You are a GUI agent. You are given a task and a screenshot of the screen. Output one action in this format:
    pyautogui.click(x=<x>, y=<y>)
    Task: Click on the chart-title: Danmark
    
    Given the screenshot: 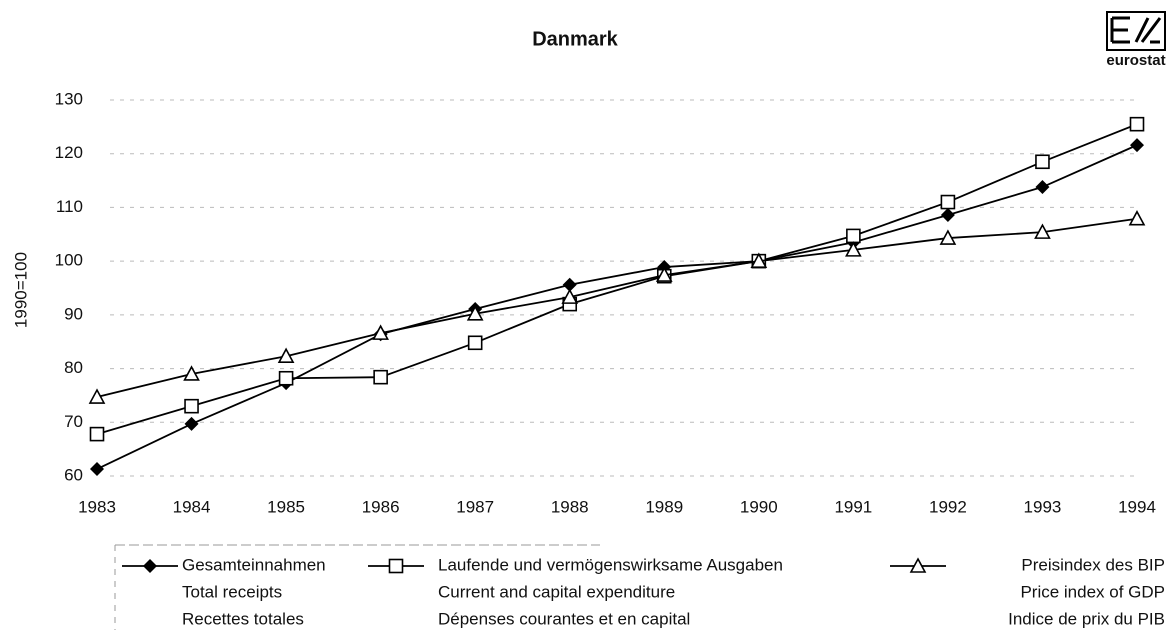 What is the action you would take?
    pyautogui.click(x=575, y=39)
    